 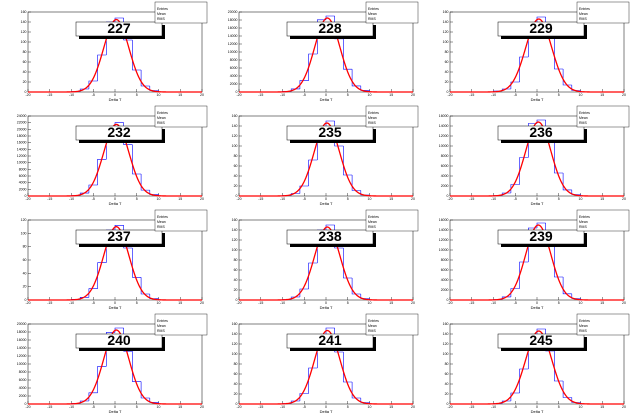 What do you see at coordinates (23, 169) in the screenshot?
I see `y-tick-label: 8000` at bounding box center [23, 169].